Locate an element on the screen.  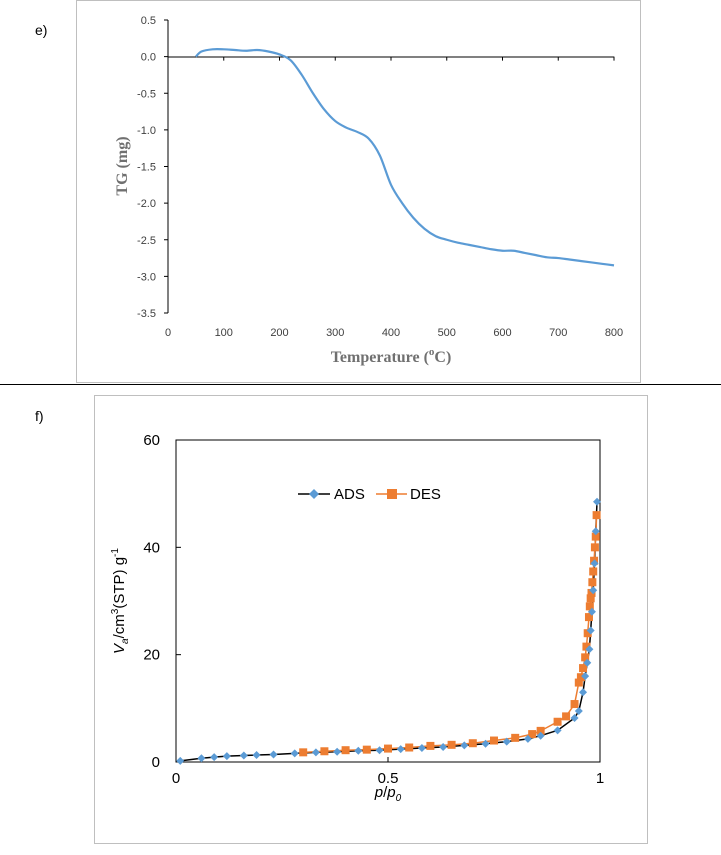
tg-y-tick-label: -0.5 is located at coordinates (146, 94).